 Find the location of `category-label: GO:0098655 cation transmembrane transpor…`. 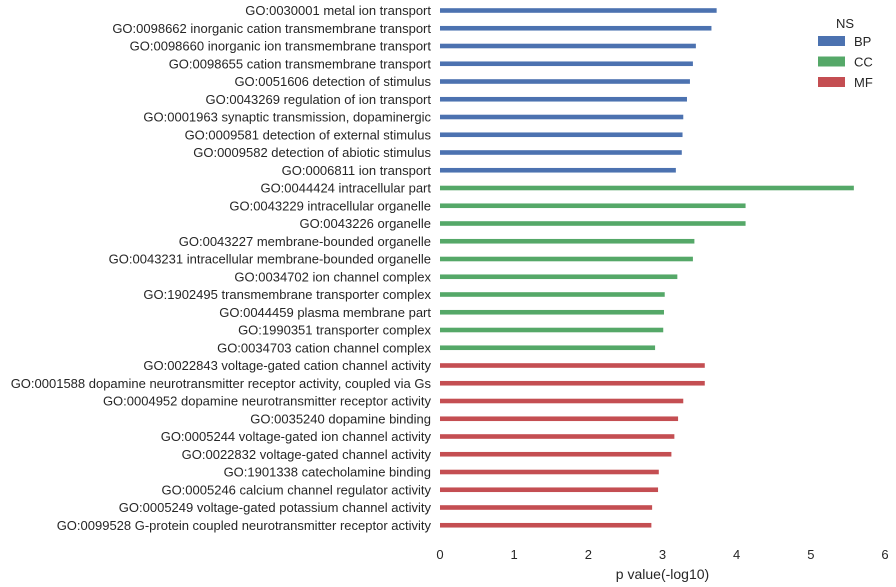

category-label: GO:0098655 cation transmembrane transpor… is located at coordinates (300, 63).